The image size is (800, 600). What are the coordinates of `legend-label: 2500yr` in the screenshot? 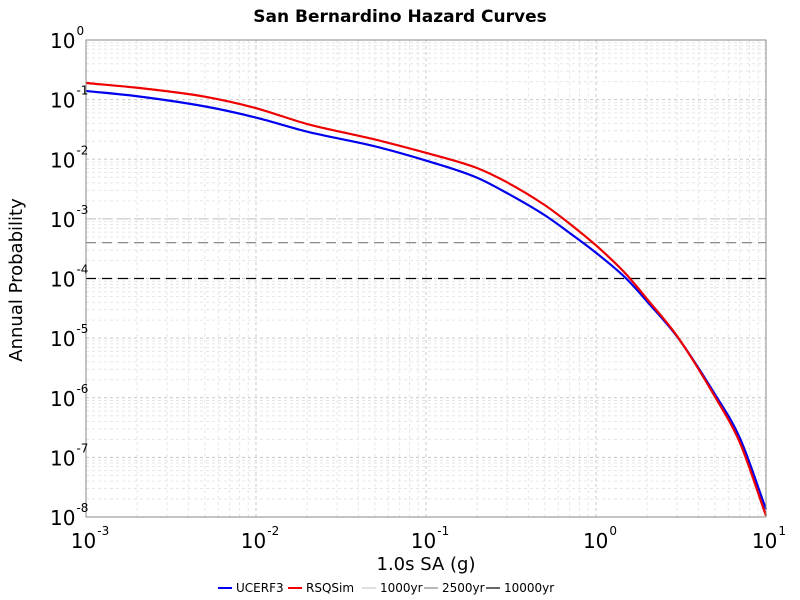 It's located at (463, 588).